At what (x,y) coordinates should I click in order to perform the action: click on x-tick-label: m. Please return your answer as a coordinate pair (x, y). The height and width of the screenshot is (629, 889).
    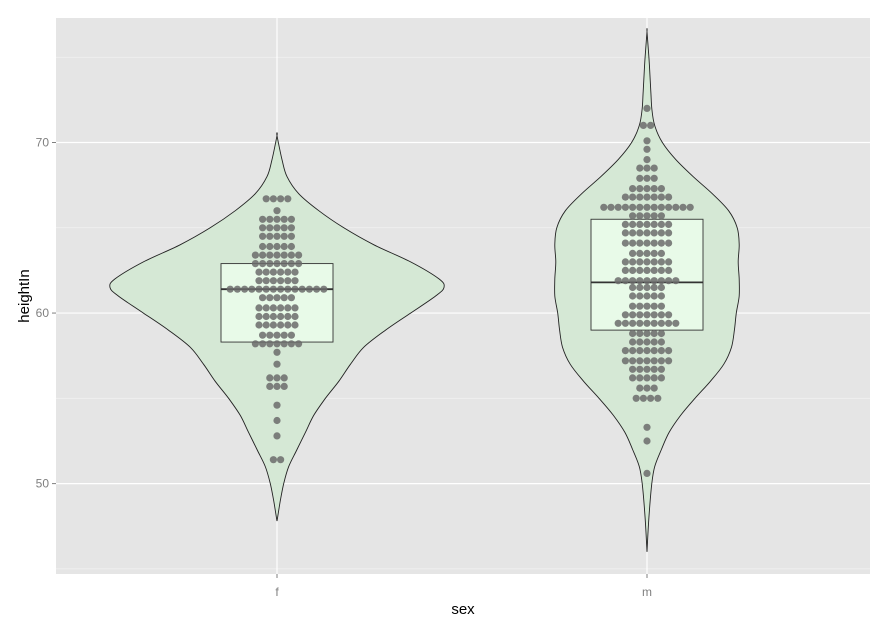
    Looking at the image, I should click on (647, 592).